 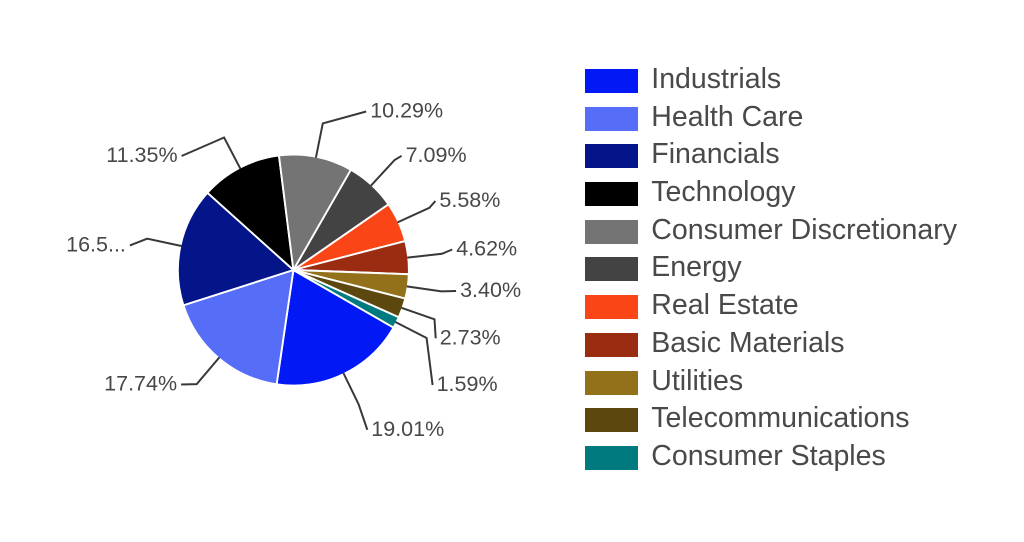 What do you see at coordinates (414, 353) in the screenshot?
I see `label-tick-consumer-staples` at bounding box center [414, 353].